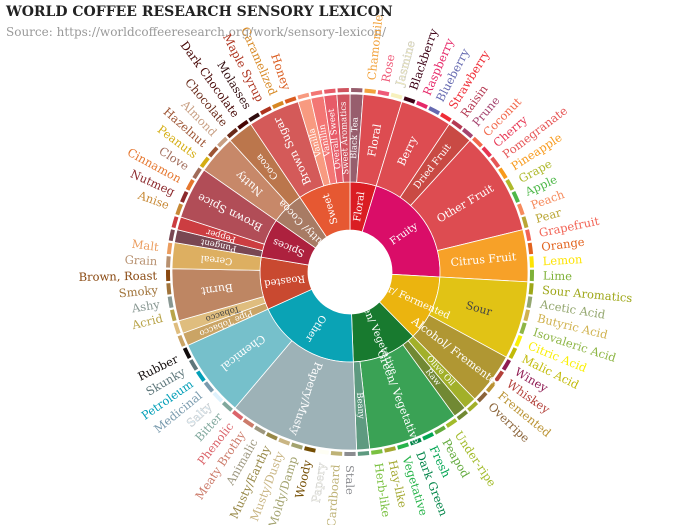 The height and width of the screenshot is (525, 700). What do you see at coordinates (350, 480) in the screenshot?
I see `flavor-label-stale: Stale` at bounding box center [350, 480].